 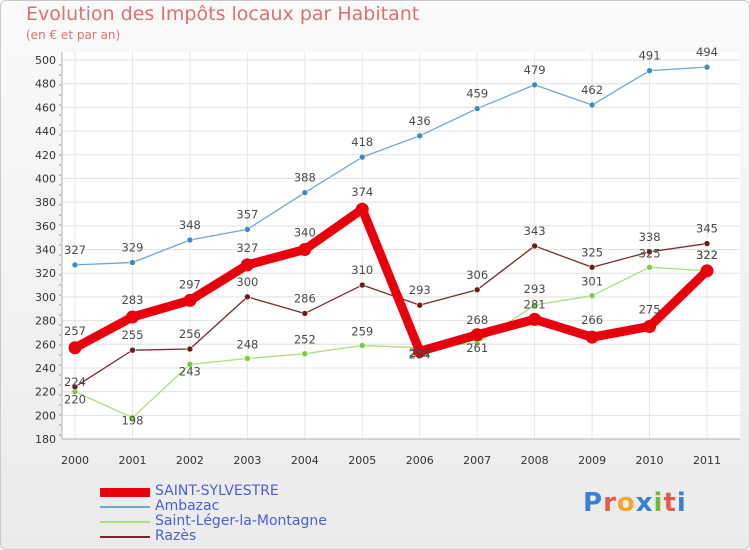 I want to click on y-tick-label: 480, so click(x=45, y=84).